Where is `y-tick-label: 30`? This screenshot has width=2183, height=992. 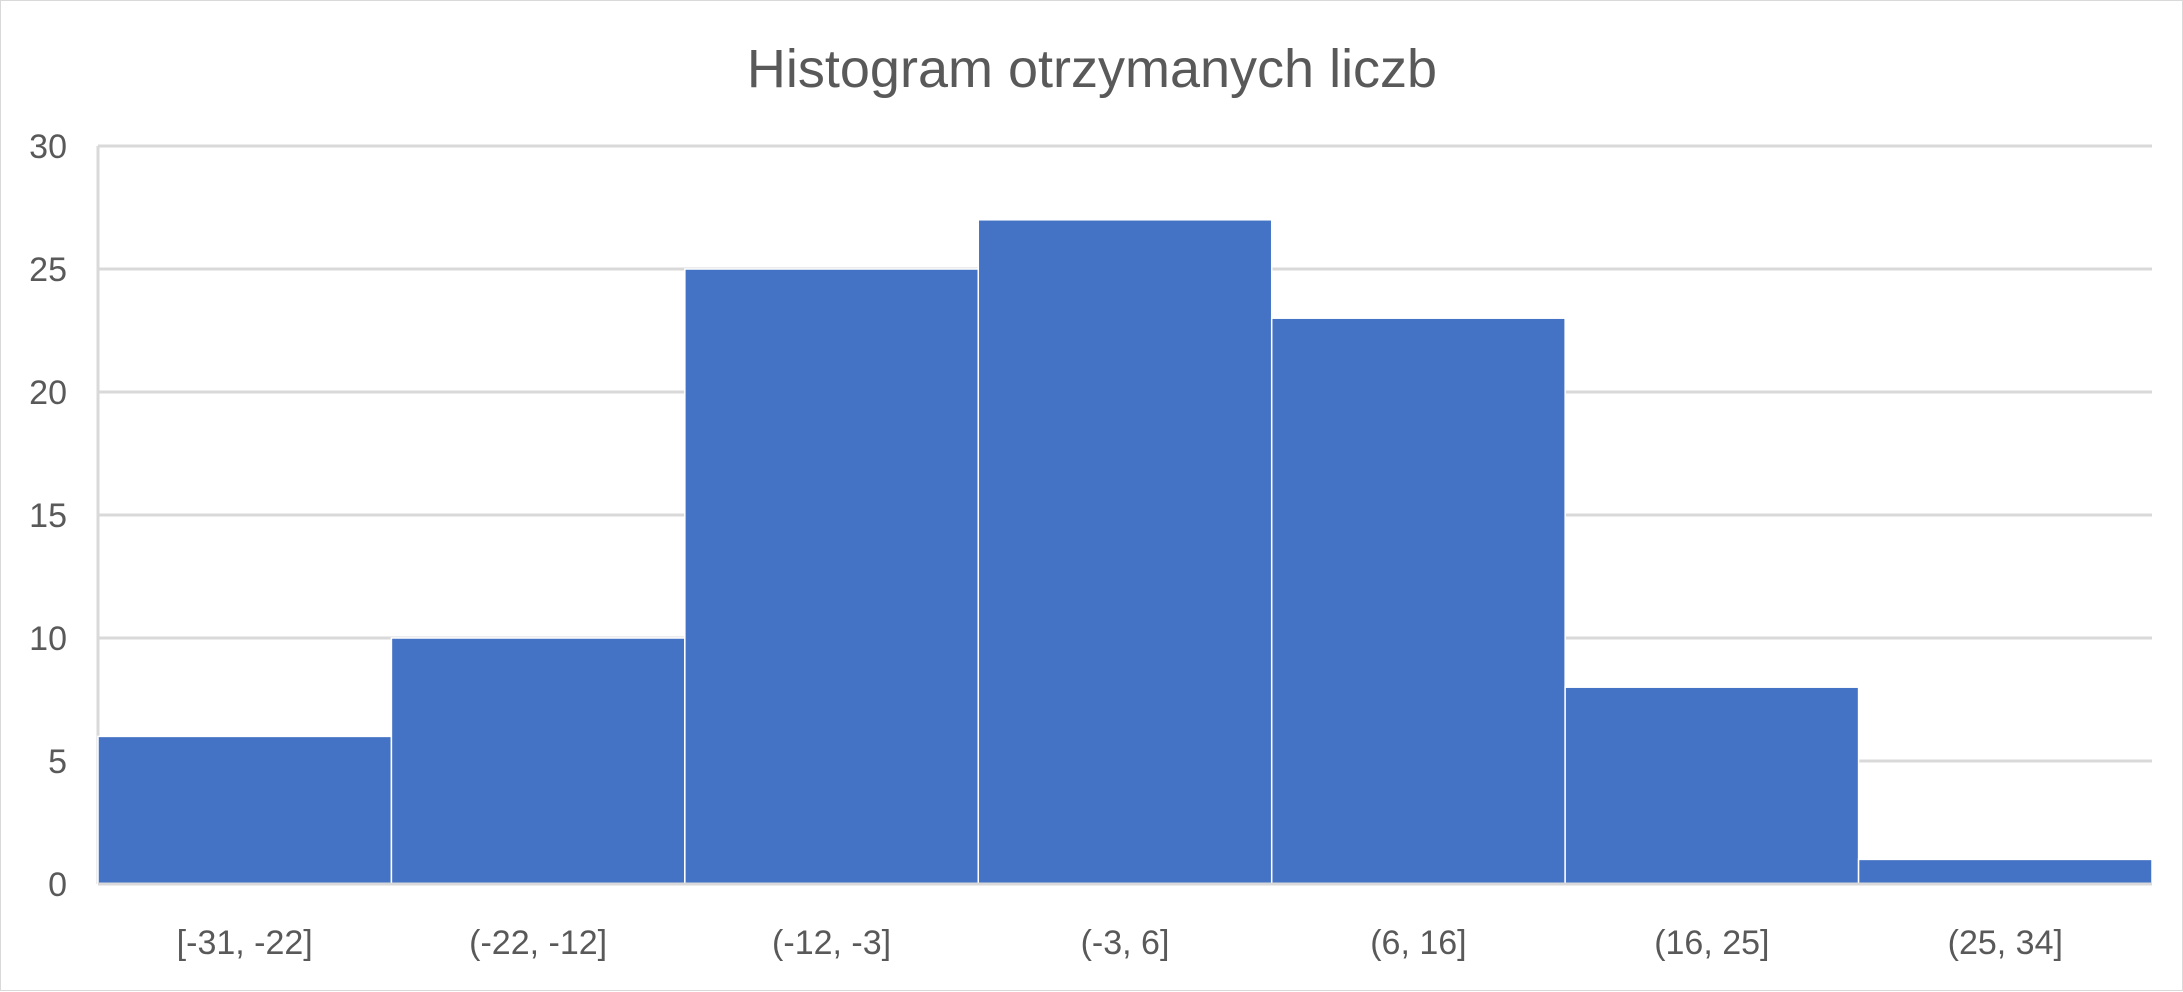 y-tick-label: 30 is located at coordinates (48, 147).